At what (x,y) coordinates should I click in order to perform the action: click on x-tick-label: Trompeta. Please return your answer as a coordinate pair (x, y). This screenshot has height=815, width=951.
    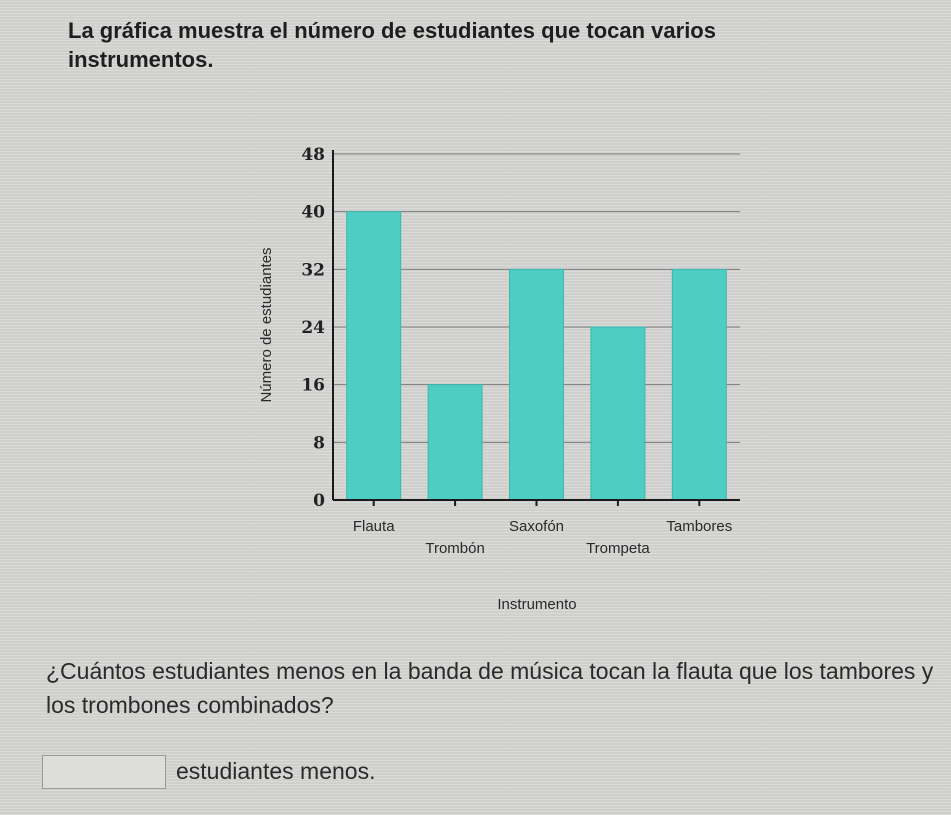
    Looking at the image, I should click on (618, 548).